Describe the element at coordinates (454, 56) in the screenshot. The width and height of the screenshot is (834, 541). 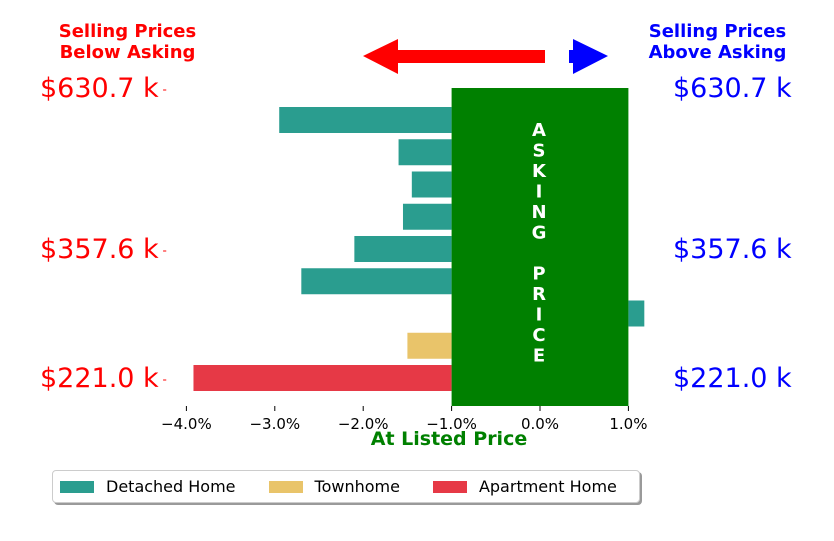
I see `left-arrow-icon` at that location.